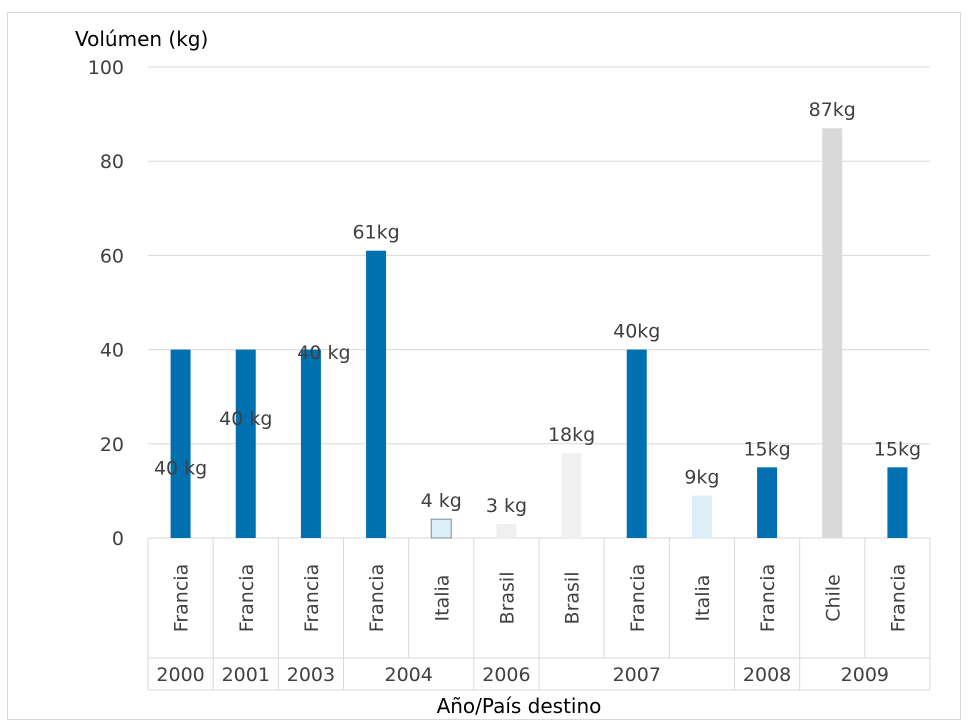 The image size is (969, 720). Describe the element at coordinates (375, 233) in the screenshot. I see `data-label: 61kg` at that location.